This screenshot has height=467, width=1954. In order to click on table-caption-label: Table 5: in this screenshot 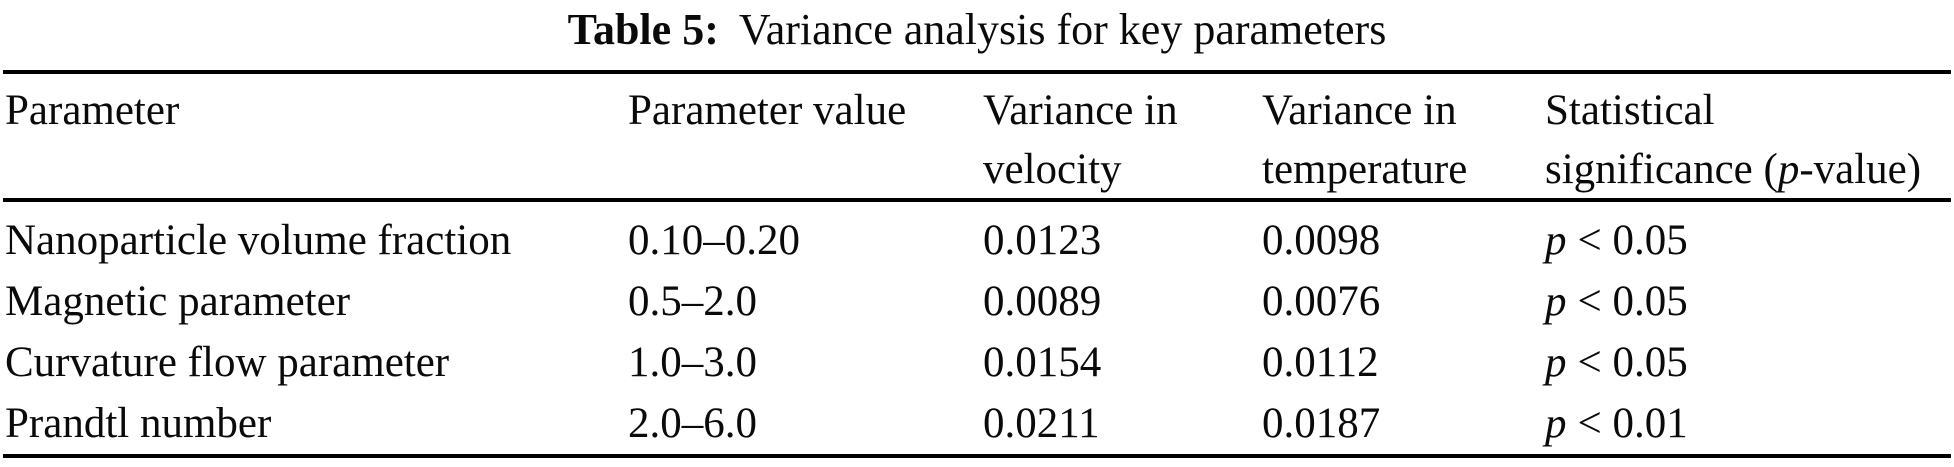, I will do `click(643, 29)`.